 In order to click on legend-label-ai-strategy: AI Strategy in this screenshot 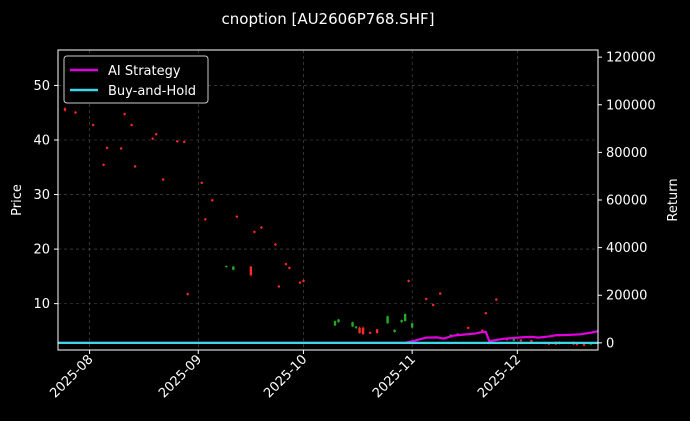, I will do `click(144, 71)`.